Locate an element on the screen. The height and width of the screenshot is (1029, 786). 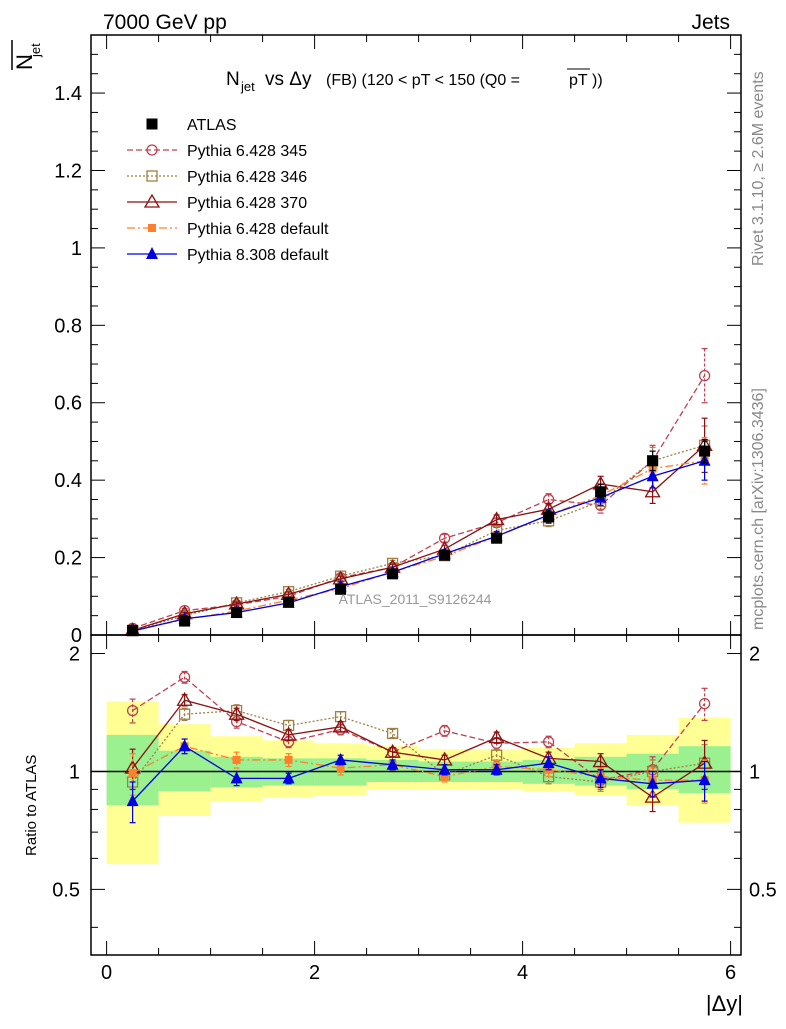
svg-text: (FB) (120 < pT < 150 (Q0 = is located at coordinates (423, 80).